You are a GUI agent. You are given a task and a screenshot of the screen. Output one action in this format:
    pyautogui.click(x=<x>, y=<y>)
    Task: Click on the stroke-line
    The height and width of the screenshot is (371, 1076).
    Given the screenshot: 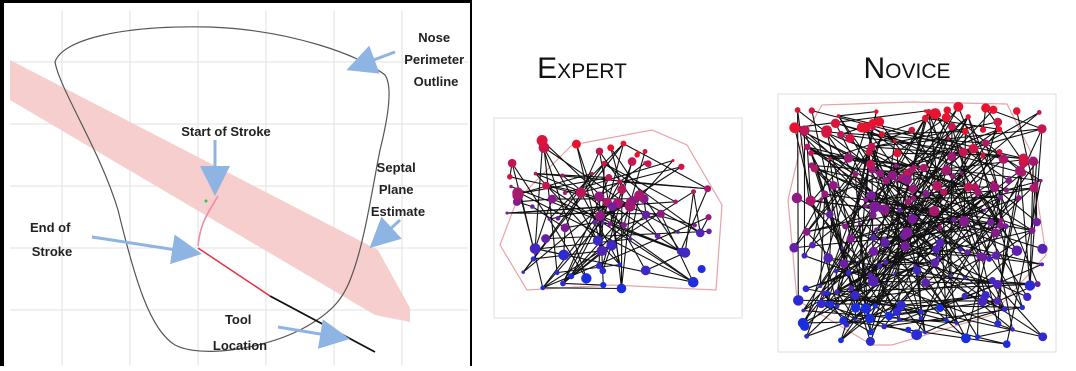 What is the action you would take?
    pyautogui.click(x=234, y=272)
    